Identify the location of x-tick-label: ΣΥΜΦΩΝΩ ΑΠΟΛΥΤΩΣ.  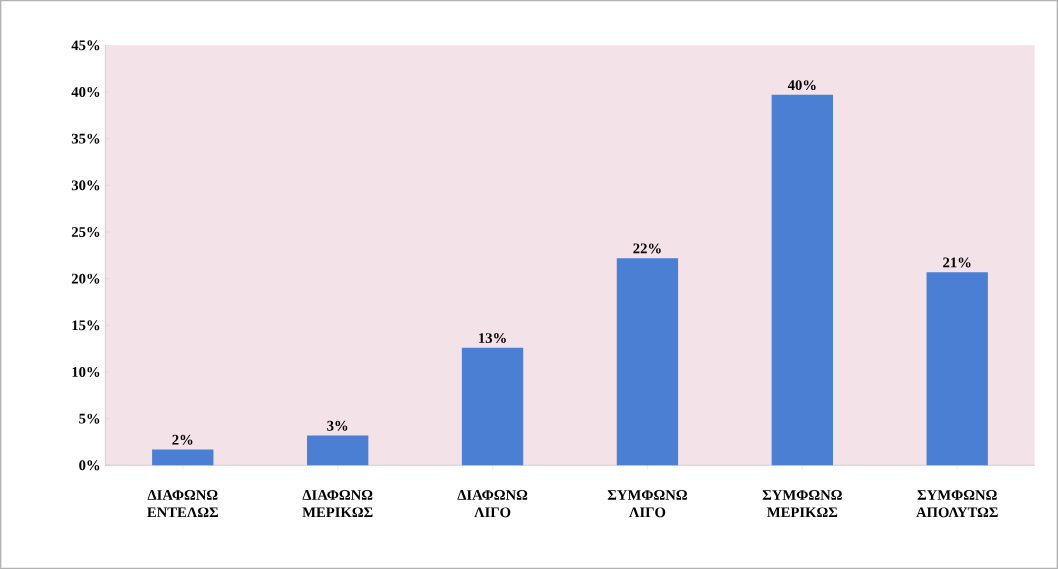
(957, 504).